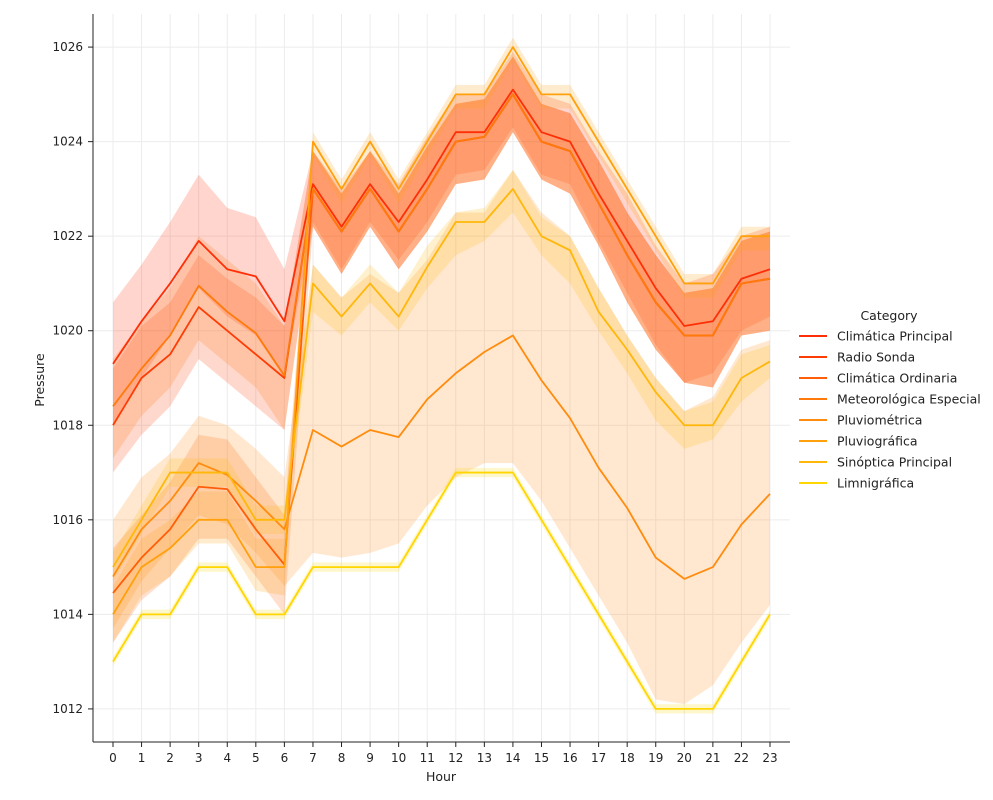  Describe the element at coordinates (67, 331) in the screenshot. I see `y-tick-label: 1020` at that location.